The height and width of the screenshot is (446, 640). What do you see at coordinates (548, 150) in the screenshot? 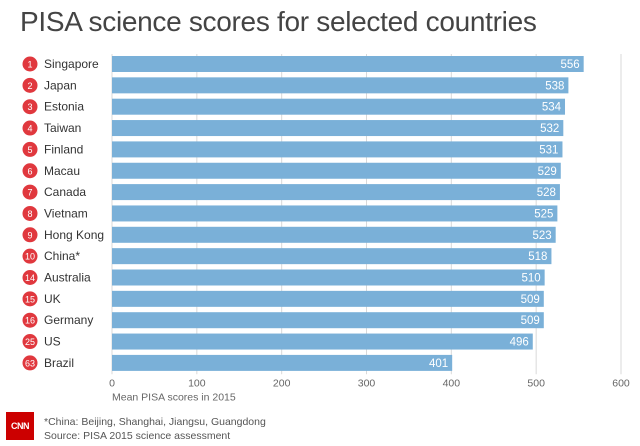
I see `value-label: 531` at bounding box center [548, 150].